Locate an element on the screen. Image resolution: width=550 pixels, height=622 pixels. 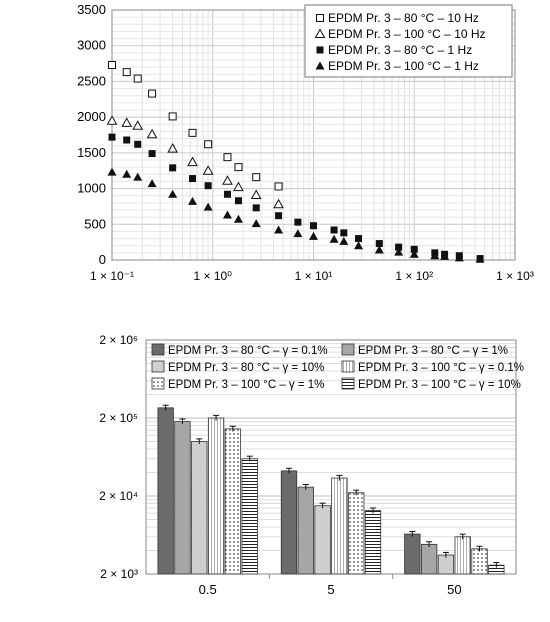
y-tick-labels: 2 × 10³ 2 × 10⁴ 2 × 10⁵ 2 × 10⁶ is located at coordinates (118, 457).